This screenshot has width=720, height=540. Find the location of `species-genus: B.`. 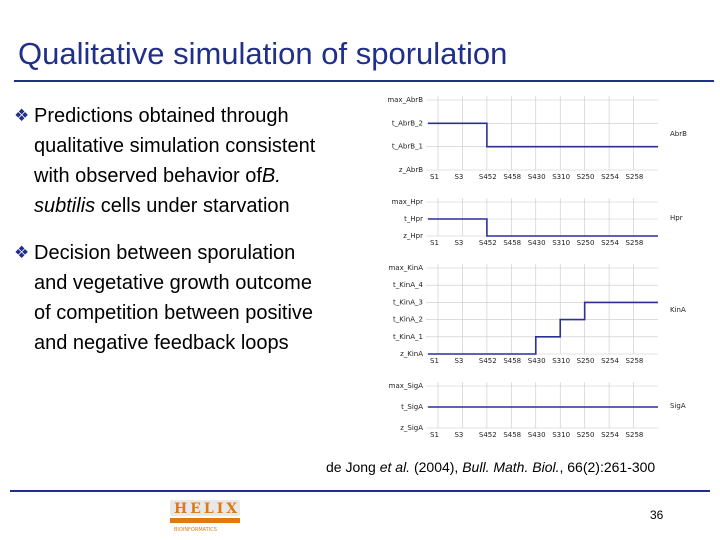

species-genus: B. is located at coordinates (271, 176).